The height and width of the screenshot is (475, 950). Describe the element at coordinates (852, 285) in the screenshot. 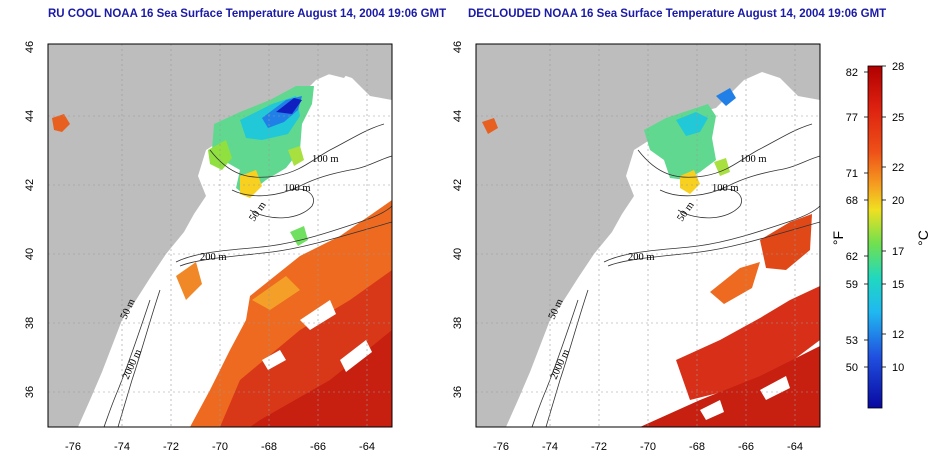

I see `colorbar-f-tick: 59` at that location.